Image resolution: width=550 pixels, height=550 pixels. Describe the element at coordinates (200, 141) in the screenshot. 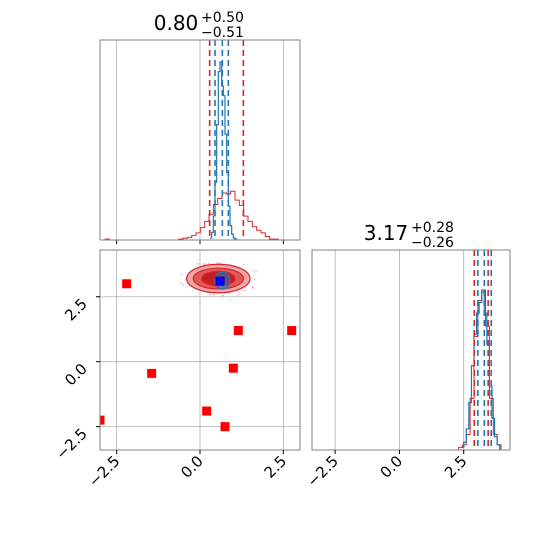

I see `hist-param0-panel` at that location.